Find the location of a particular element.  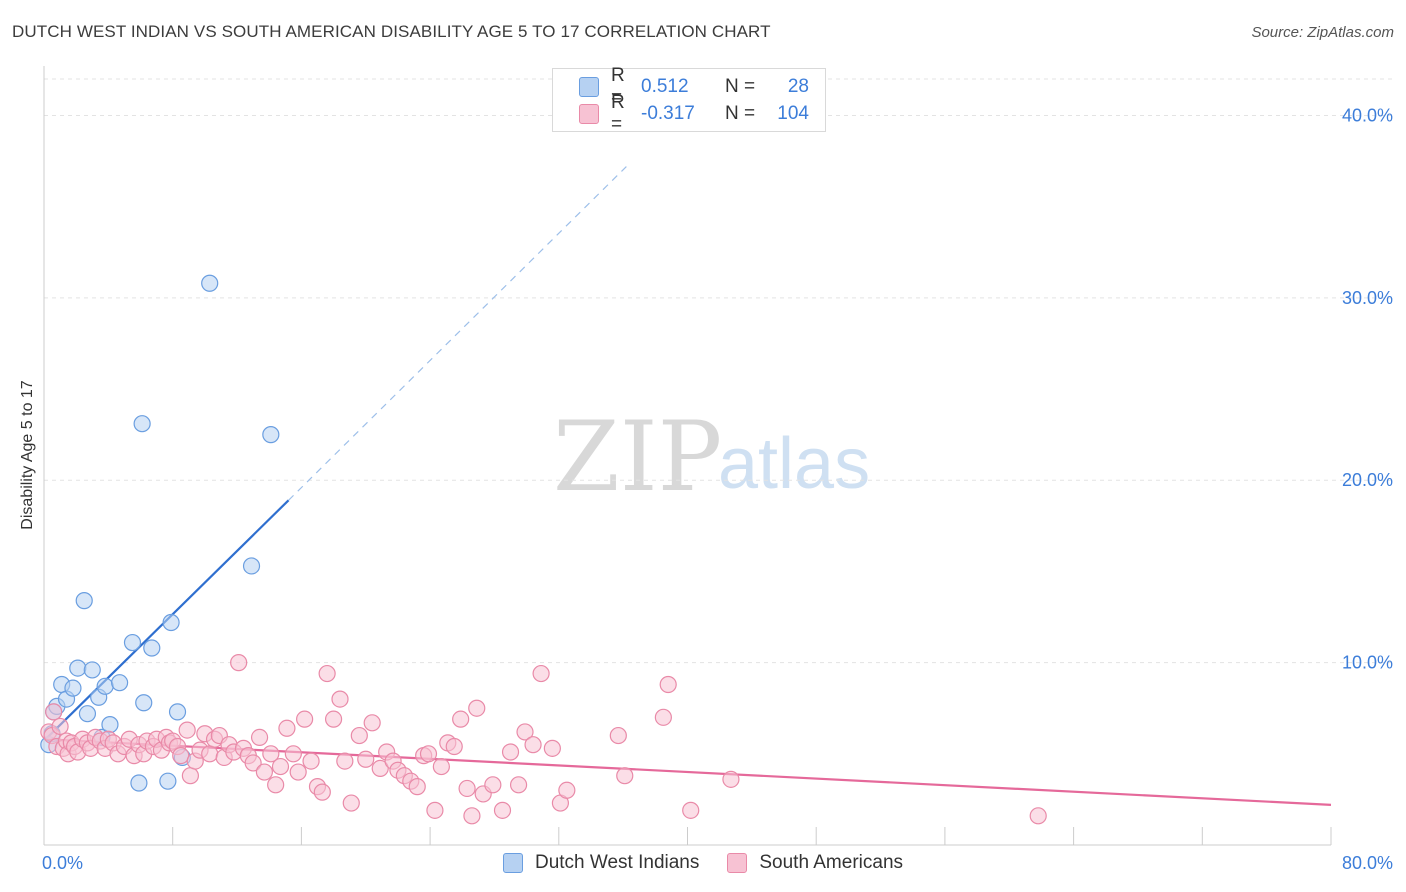

y-tick-label: 40.0% is located at coordinates (1367, 115).